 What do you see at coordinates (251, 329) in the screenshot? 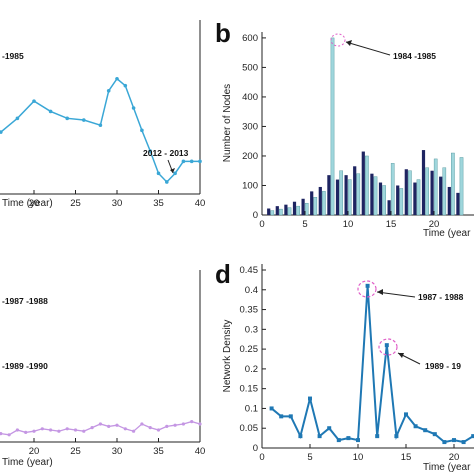
I see `panel-d-ytick-label-6: 0.3` at bounding box center [251, 329].